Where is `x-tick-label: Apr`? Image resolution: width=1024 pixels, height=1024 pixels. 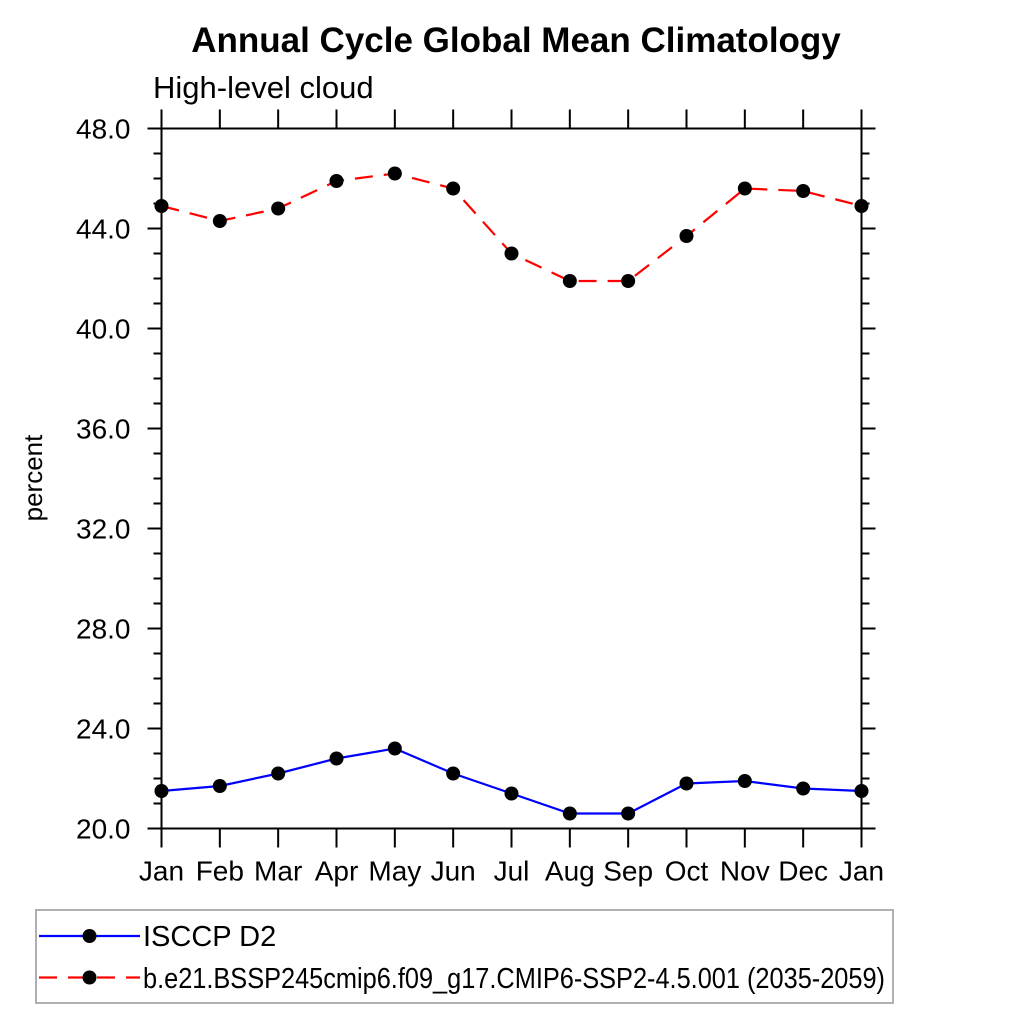 x-tick-label: Apr is located at coordinates (337, 871).